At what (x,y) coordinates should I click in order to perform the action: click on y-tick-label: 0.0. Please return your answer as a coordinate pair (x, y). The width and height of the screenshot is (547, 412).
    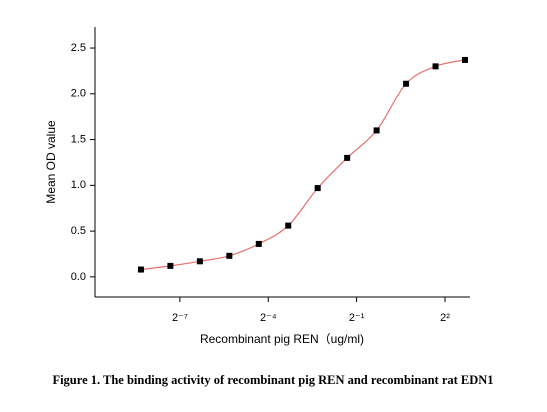
    Looking at the image, I should click on (78, 277).